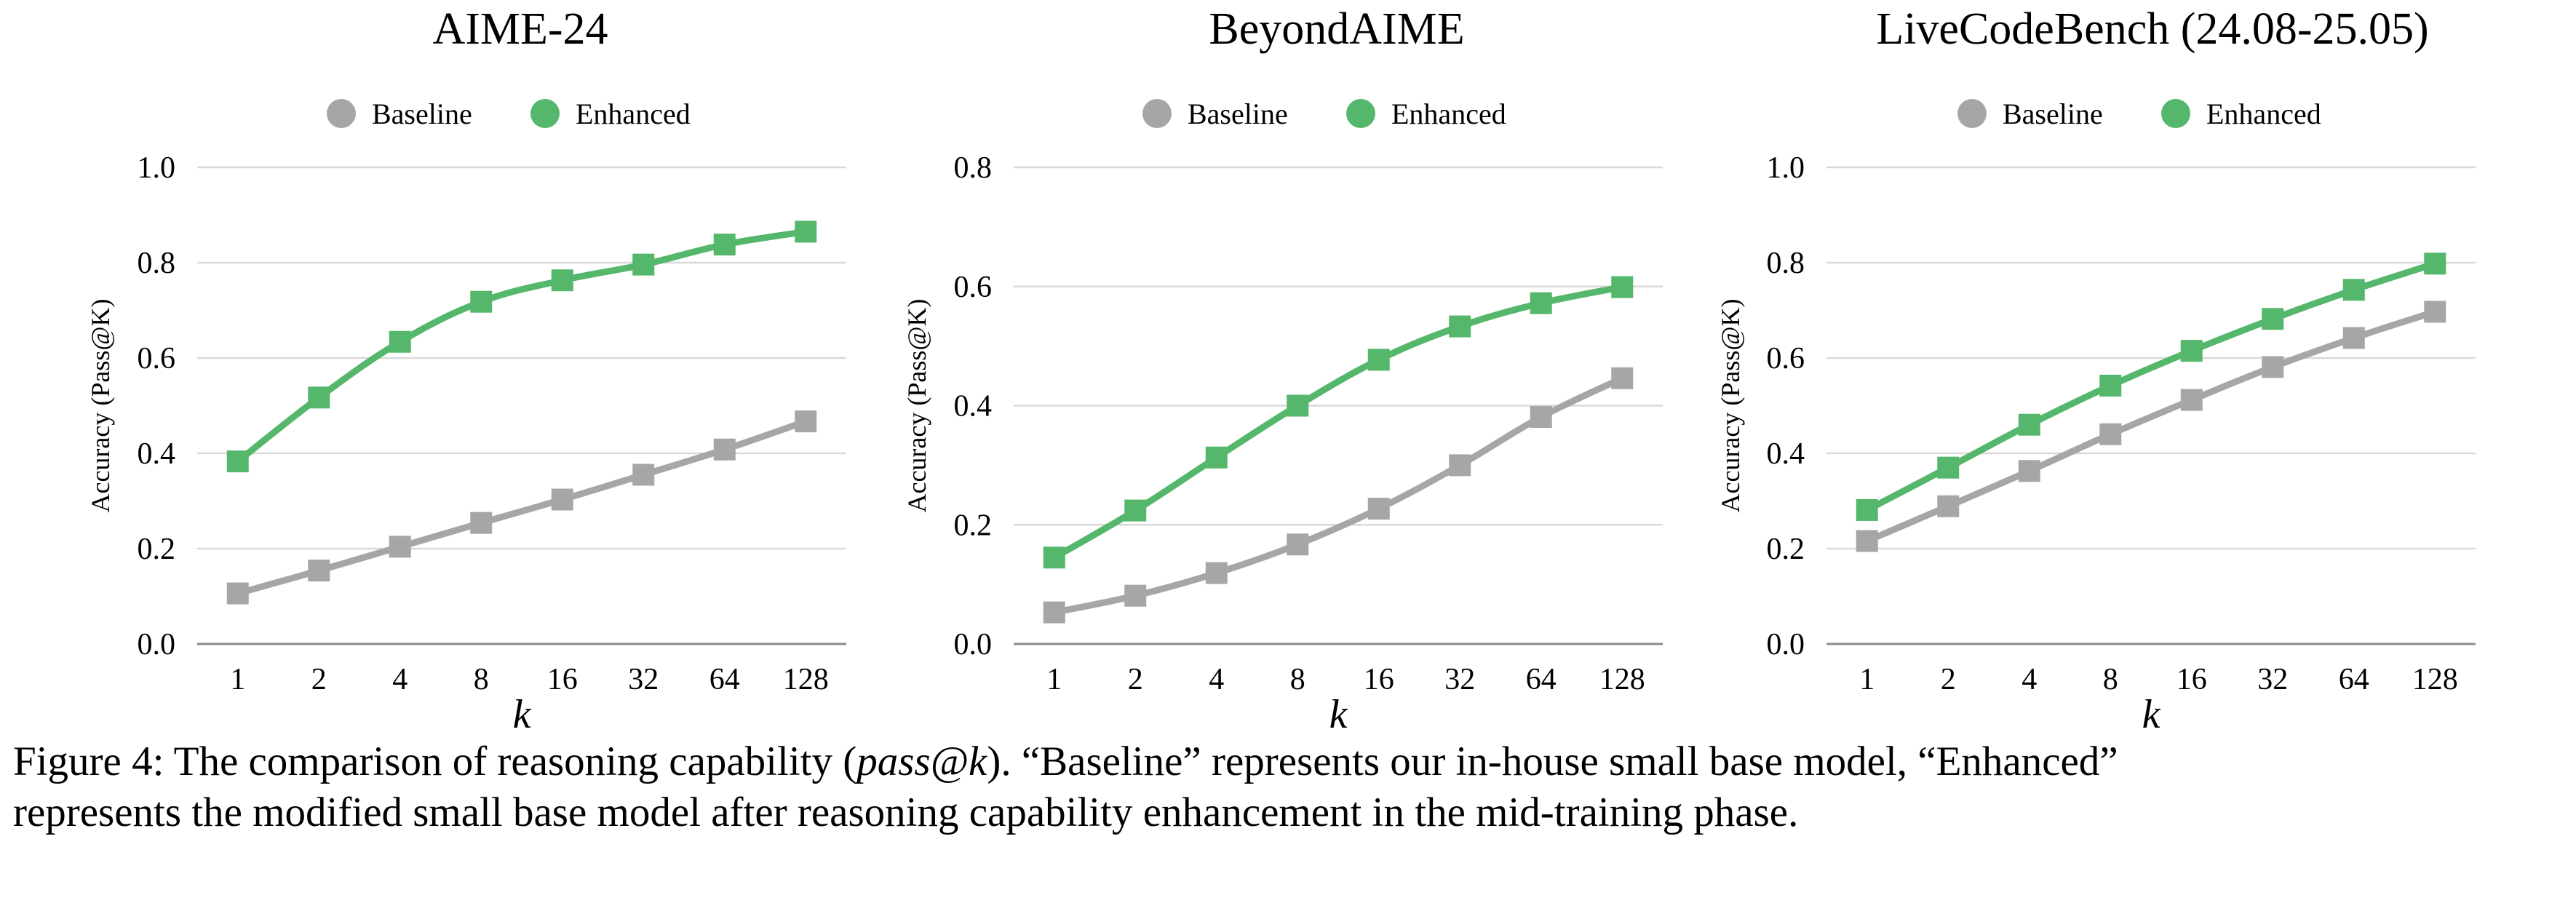 This screenshot has height=911, width=2576. What do you see at coordinates (520, 29) in the screenshot?
I see `chart-title: AIME-24` at bounding box center [520, 29].